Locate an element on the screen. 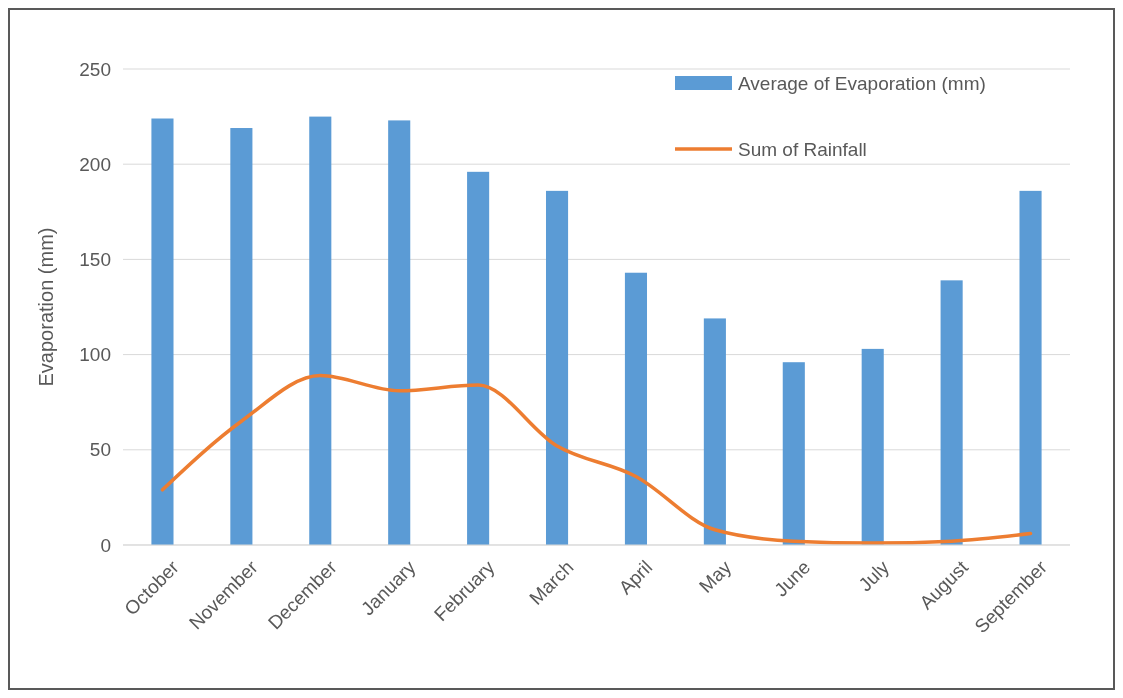 This screenshot has width=1123, height=698. legend-label: Sum of Rainfall is located at coordinates (802, 149).